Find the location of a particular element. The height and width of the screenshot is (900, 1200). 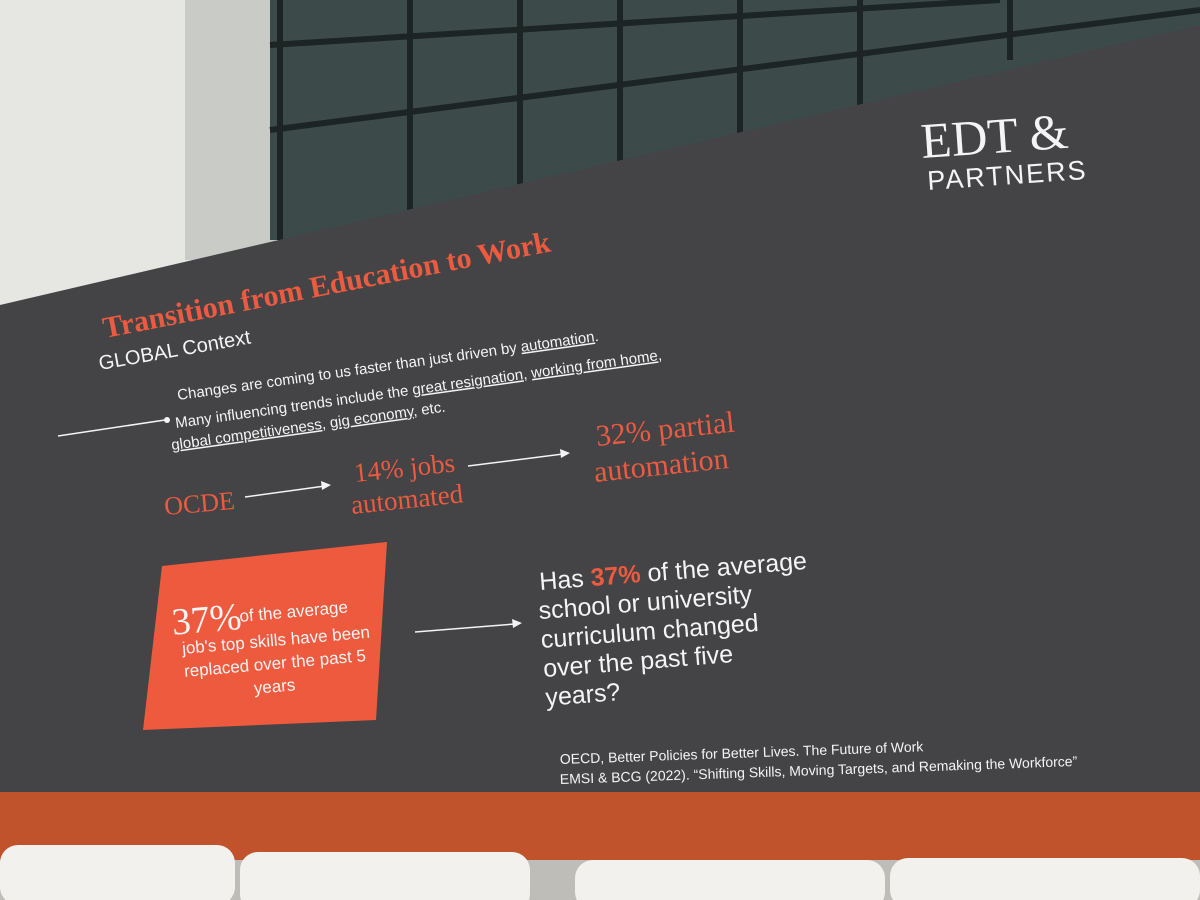

highlight-box is located at coordinates (265, 636).